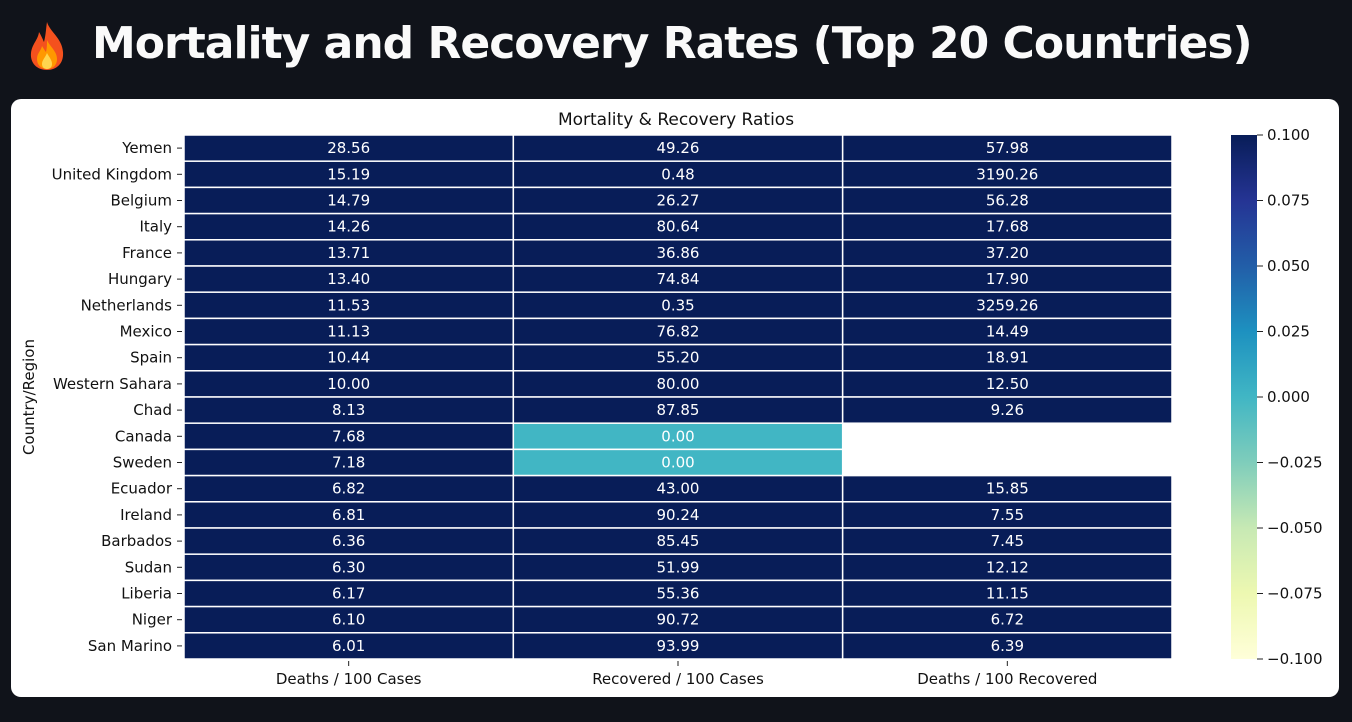 The image size is (1352, 722). What do you see at coordinates (47, 46) in the screenshot?
I see `fire-icon` at bounding box center [47, 46].